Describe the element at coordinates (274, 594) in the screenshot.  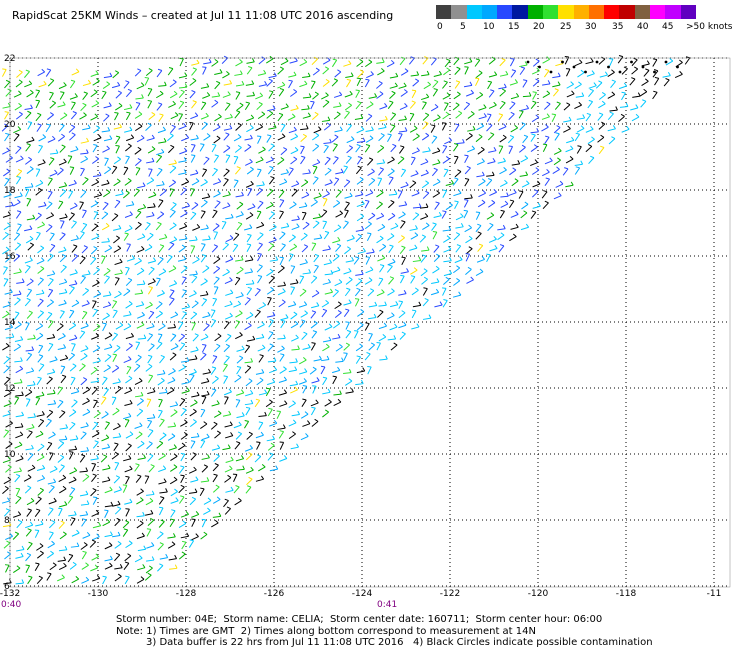
I see `lon-tick-label: -126` at that location.